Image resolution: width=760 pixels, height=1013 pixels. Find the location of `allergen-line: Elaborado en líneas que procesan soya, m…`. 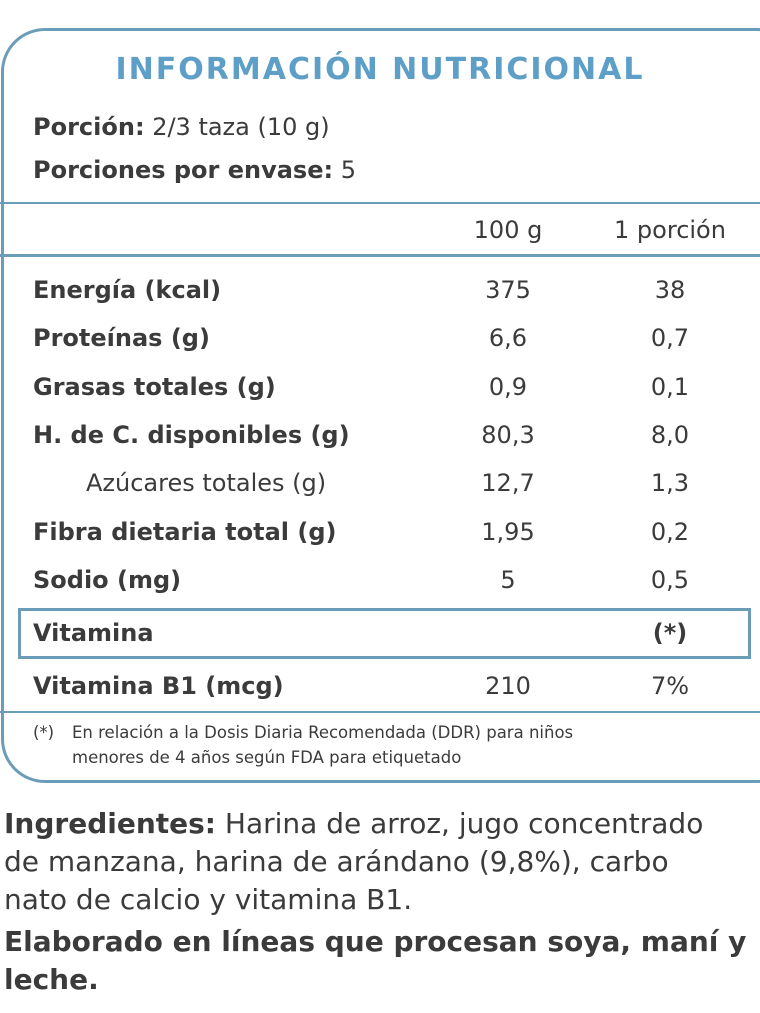

allergen-line: Elaborado en líneas que procesan soya, m… is located at coordinates (375, 941).